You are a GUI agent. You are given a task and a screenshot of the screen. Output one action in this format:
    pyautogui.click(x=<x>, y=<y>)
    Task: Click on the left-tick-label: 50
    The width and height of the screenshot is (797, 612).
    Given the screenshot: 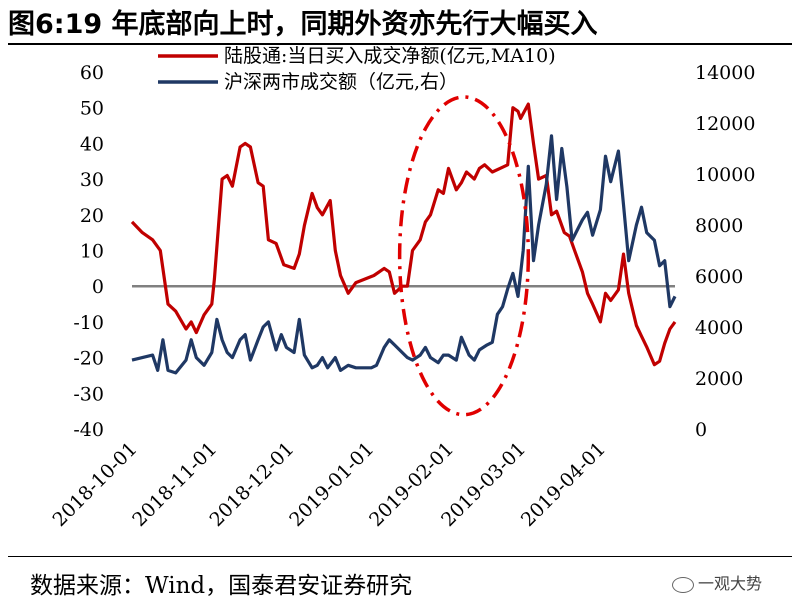 What is the action you would take?
    pyautogui.click(x=92, y=109)
    